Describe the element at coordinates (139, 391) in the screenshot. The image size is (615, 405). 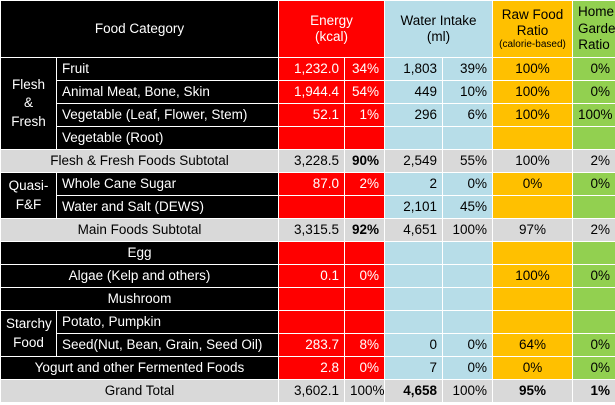
I see `row-label: Grand Total` at that location.